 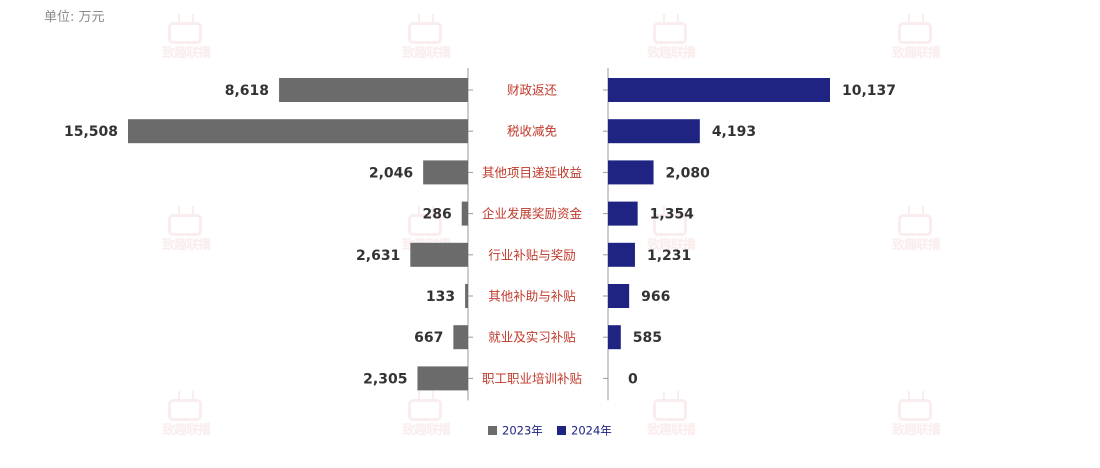 I want to click on value-label-2024: 585, so click(x=647, y=338).